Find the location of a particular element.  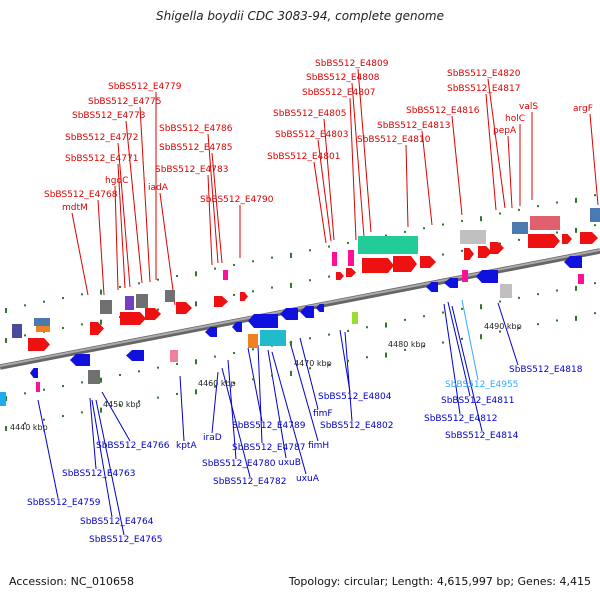

gene-label-top: hgdC is located at coordinates (116, 181).